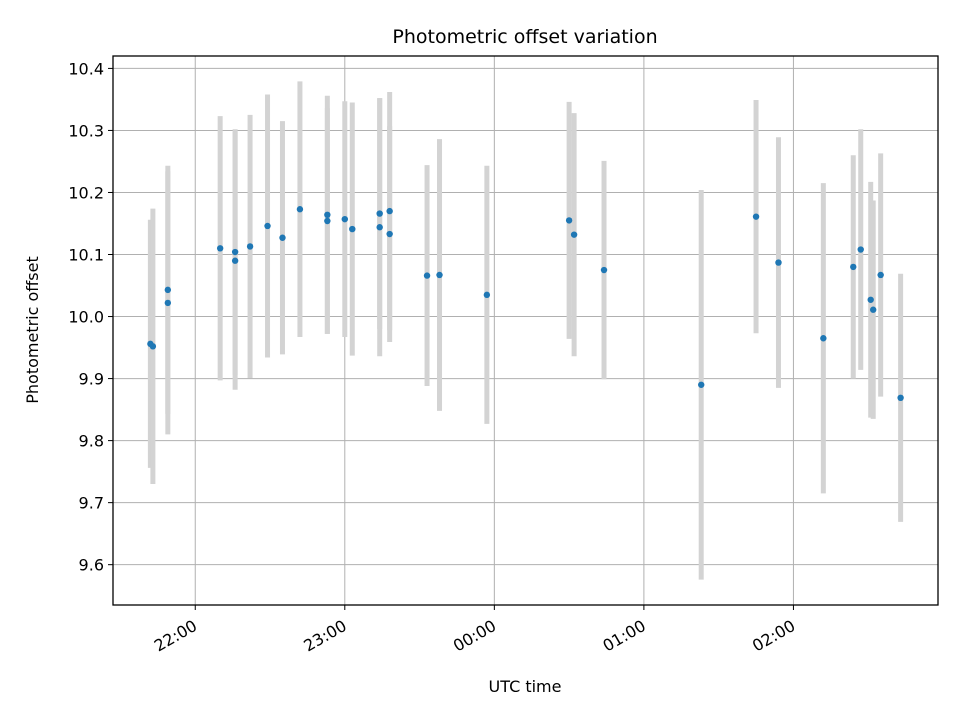 Image resolution: width=960 pixels, height=720 pixels. Describe the element at coordinates (86, 192) in the screenshot. I see `y-tick-label: 10.2` at that location.